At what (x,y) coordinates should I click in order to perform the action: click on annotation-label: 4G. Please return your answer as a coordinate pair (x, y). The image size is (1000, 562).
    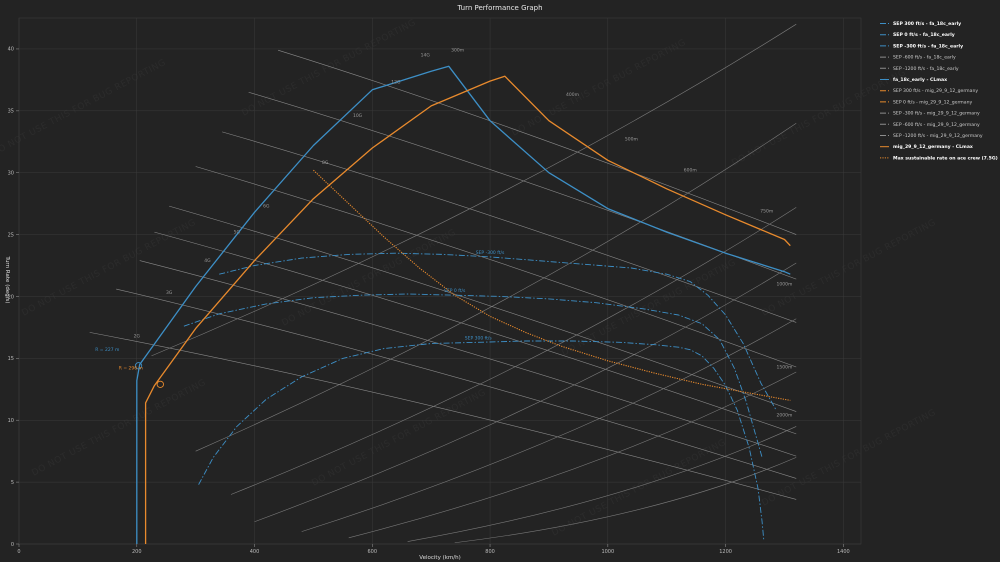
    Looking at the image, I should click on (207, 261).